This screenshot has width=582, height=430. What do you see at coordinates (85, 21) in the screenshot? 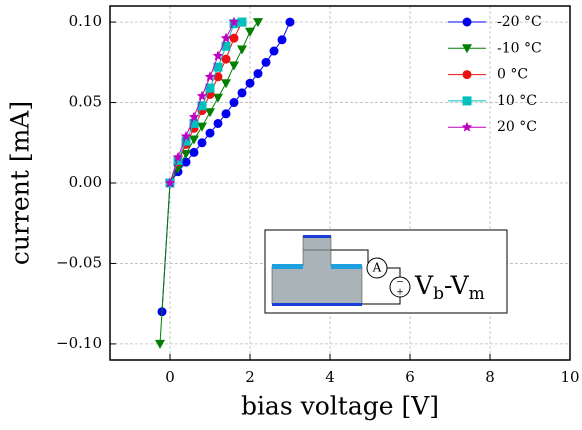
I see `y-tick-label: 0.10` at bounding box center [85, 21].